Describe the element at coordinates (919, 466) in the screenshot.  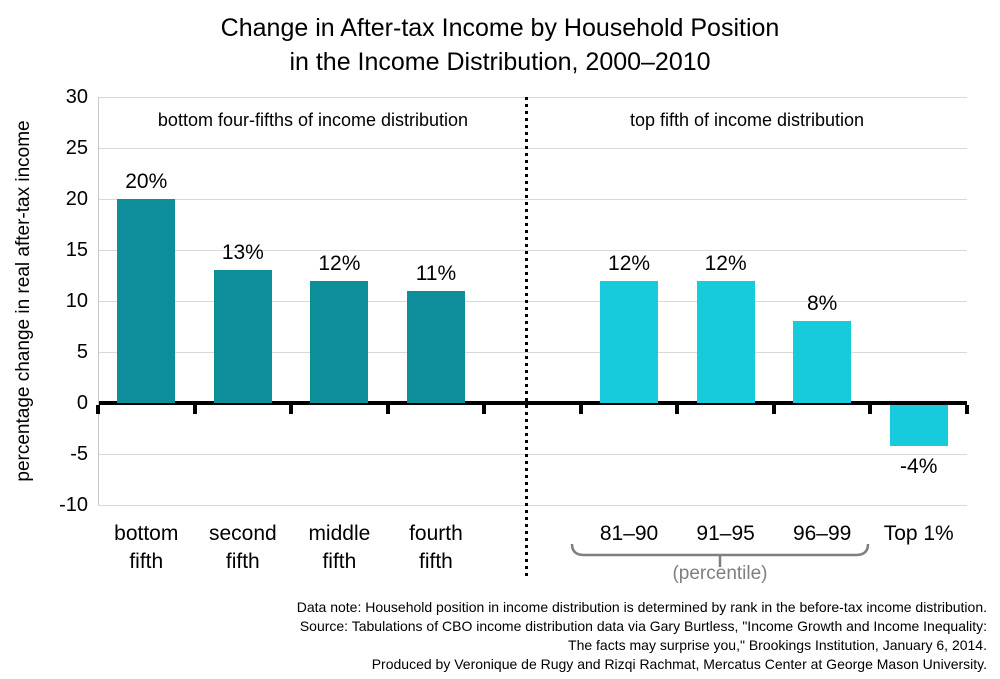
I see `bar-value-label: -4%` at that location.